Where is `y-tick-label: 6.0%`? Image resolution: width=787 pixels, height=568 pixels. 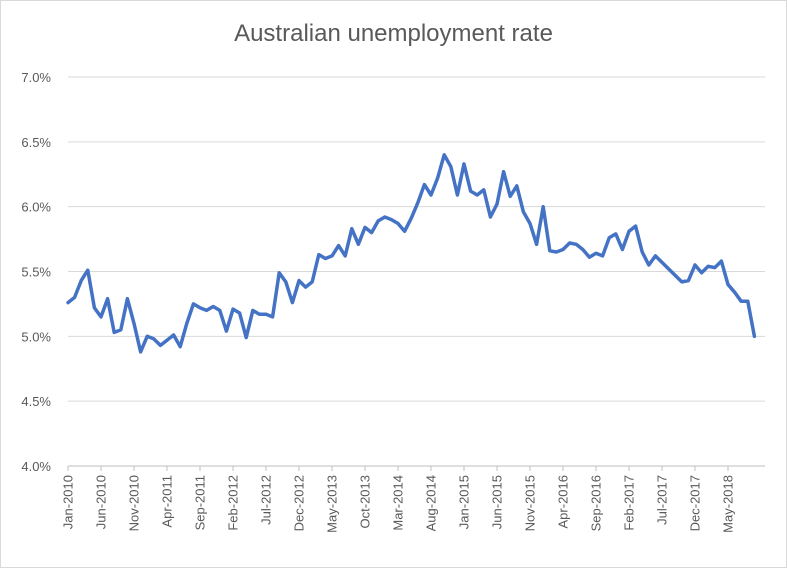
y-tick-label: 6.0% is located at coordinates (36, 207).